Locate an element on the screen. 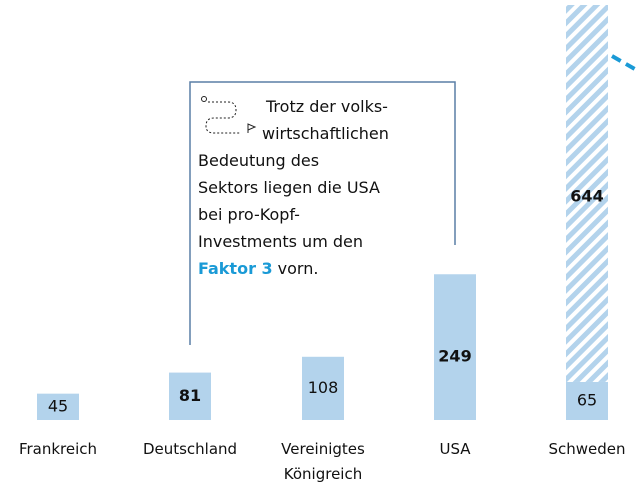  x-tick-label: Deutschland is located at coordinates (190, 449).